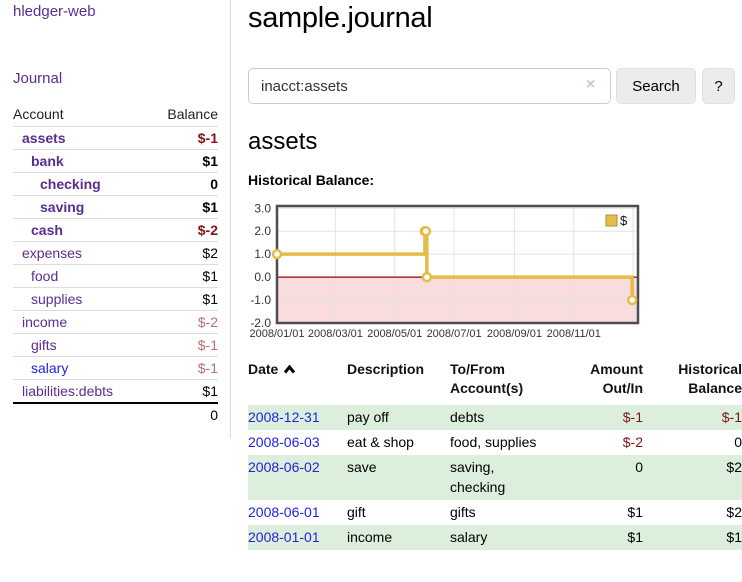 Image resolution: width=742 pixels, height=582 pixels. What do you see at coordinates (624, 220) in the screenshot?
I see `legend-label: $` at bounding box center [624, 220].